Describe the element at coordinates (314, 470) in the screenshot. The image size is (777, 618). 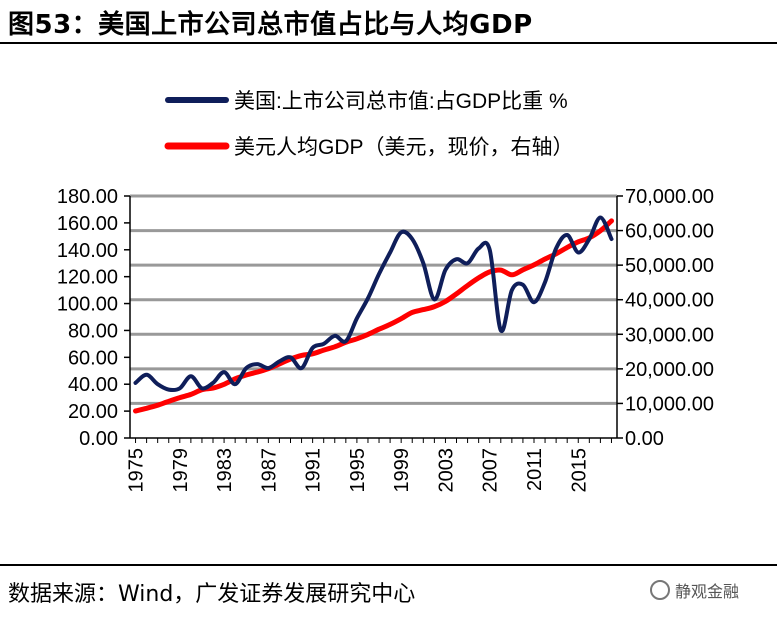
I see `x-tick-label: 1991` at that location.